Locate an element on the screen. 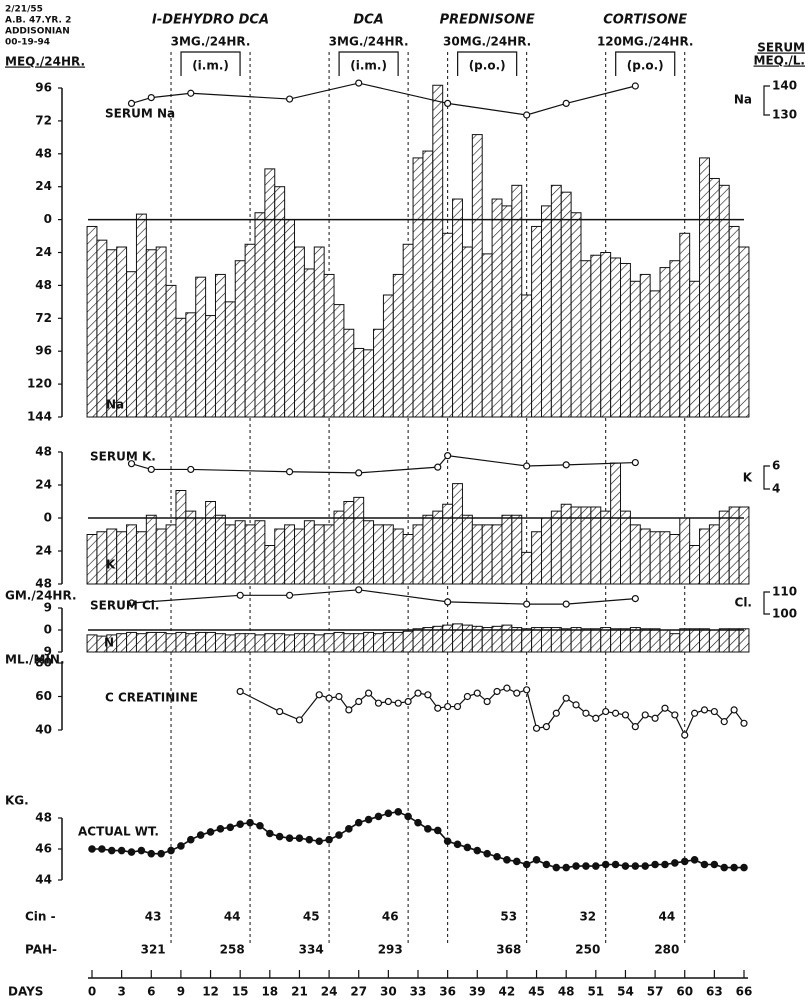  y2-name: K is located at coordinates (748, 478).